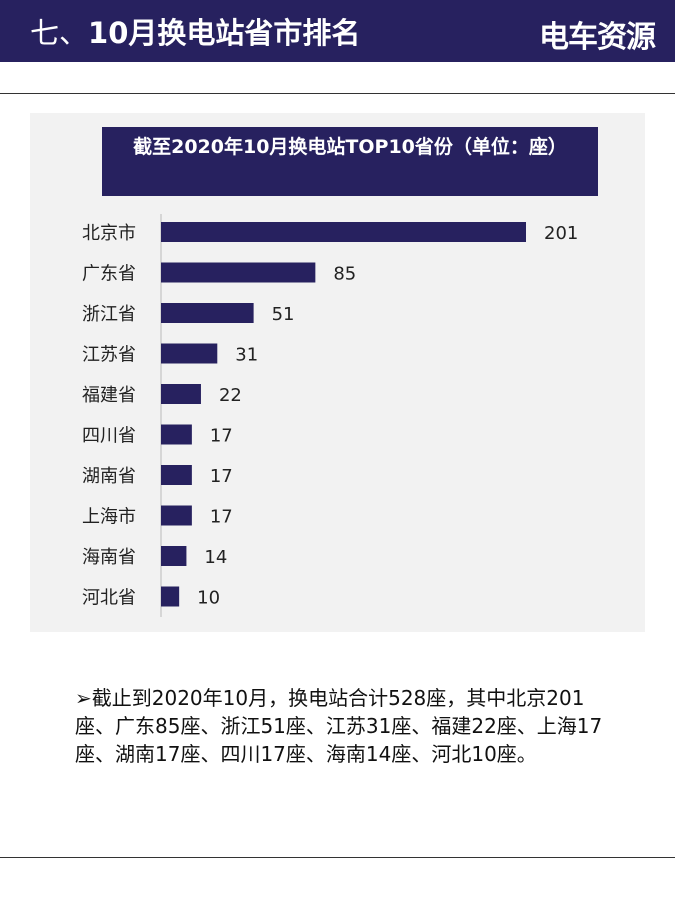 The width and height of the screenshot is (675, 907). I want to click on section-number: 七、, so click(59, 33).